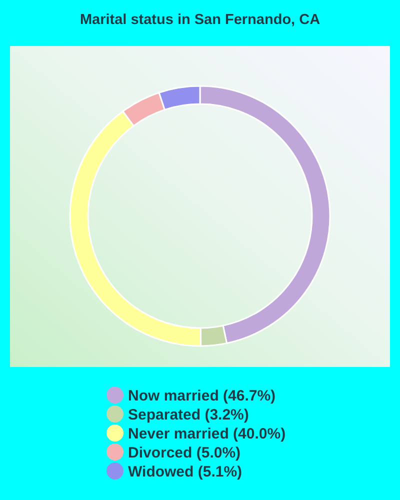 The width and height of the screenshot is (400, 500). Describe the element at coordinates (202, 395) in the screenshot. I see `legend-label: Now married (46.7%)` at that location.